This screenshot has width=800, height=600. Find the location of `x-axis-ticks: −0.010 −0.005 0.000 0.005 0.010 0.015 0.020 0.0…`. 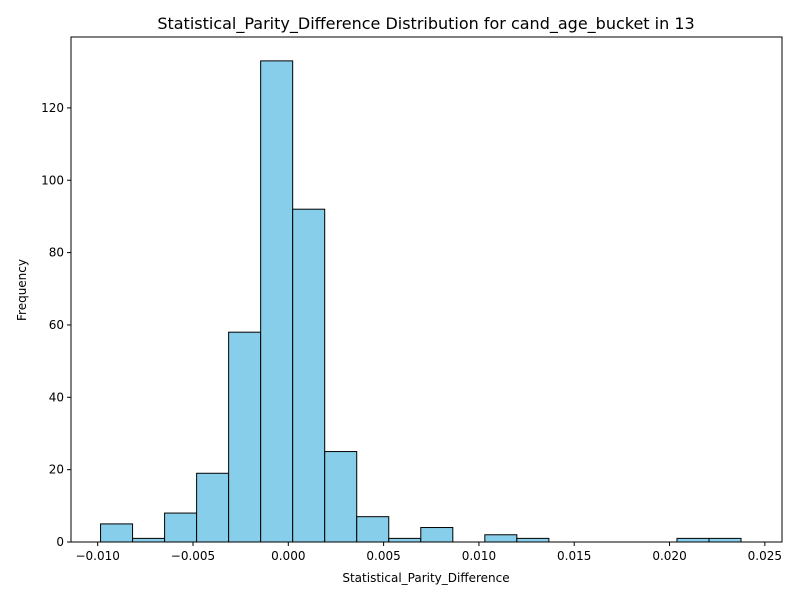

x-axis-ticks: −0.010 −0.005 0.000 0.005 0.010 0.015 0.020 0.0… is located at coordinates (428, 552).